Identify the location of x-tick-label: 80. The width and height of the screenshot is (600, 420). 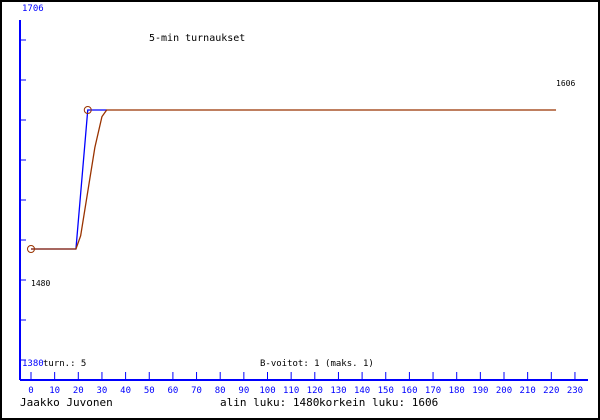
(220, 391).